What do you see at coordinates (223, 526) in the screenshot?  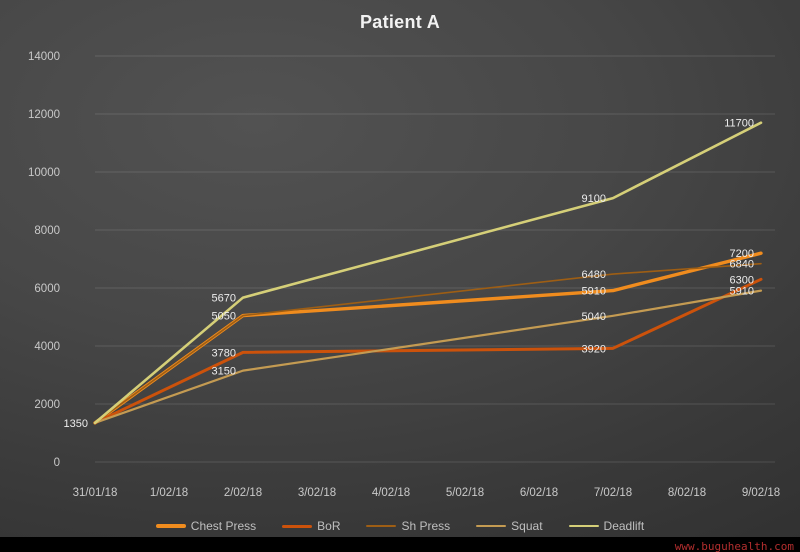 I see `legend-label-chest-press: Chest Press` at bounding box center [223, 526].